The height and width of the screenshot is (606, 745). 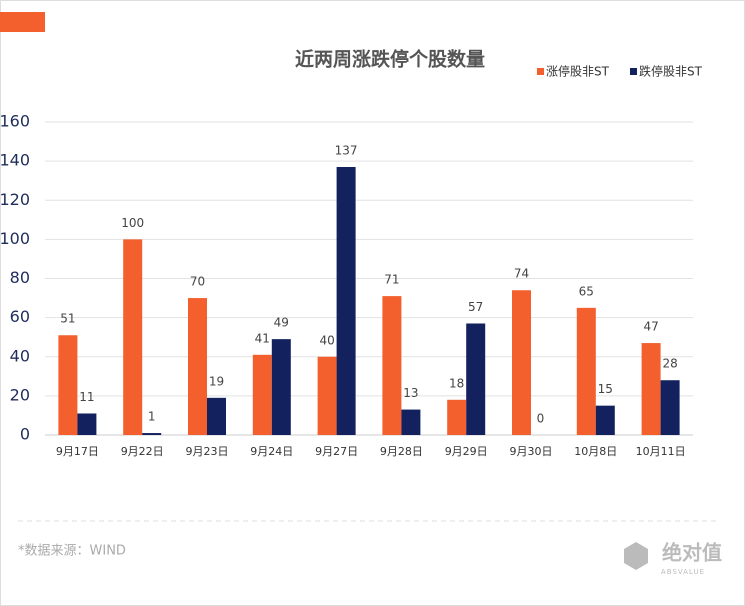 What do you see at coordinates (390, 59) in the screenshot?
I see `chart-title: 近两周涨跌停个股数量` at bounding box center [390, 59].